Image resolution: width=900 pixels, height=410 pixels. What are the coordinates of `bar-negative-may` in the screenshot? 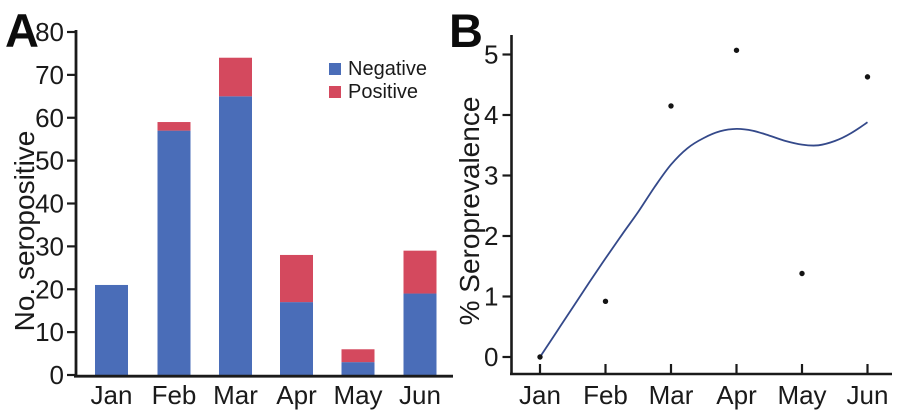 It's located at (358, 368).